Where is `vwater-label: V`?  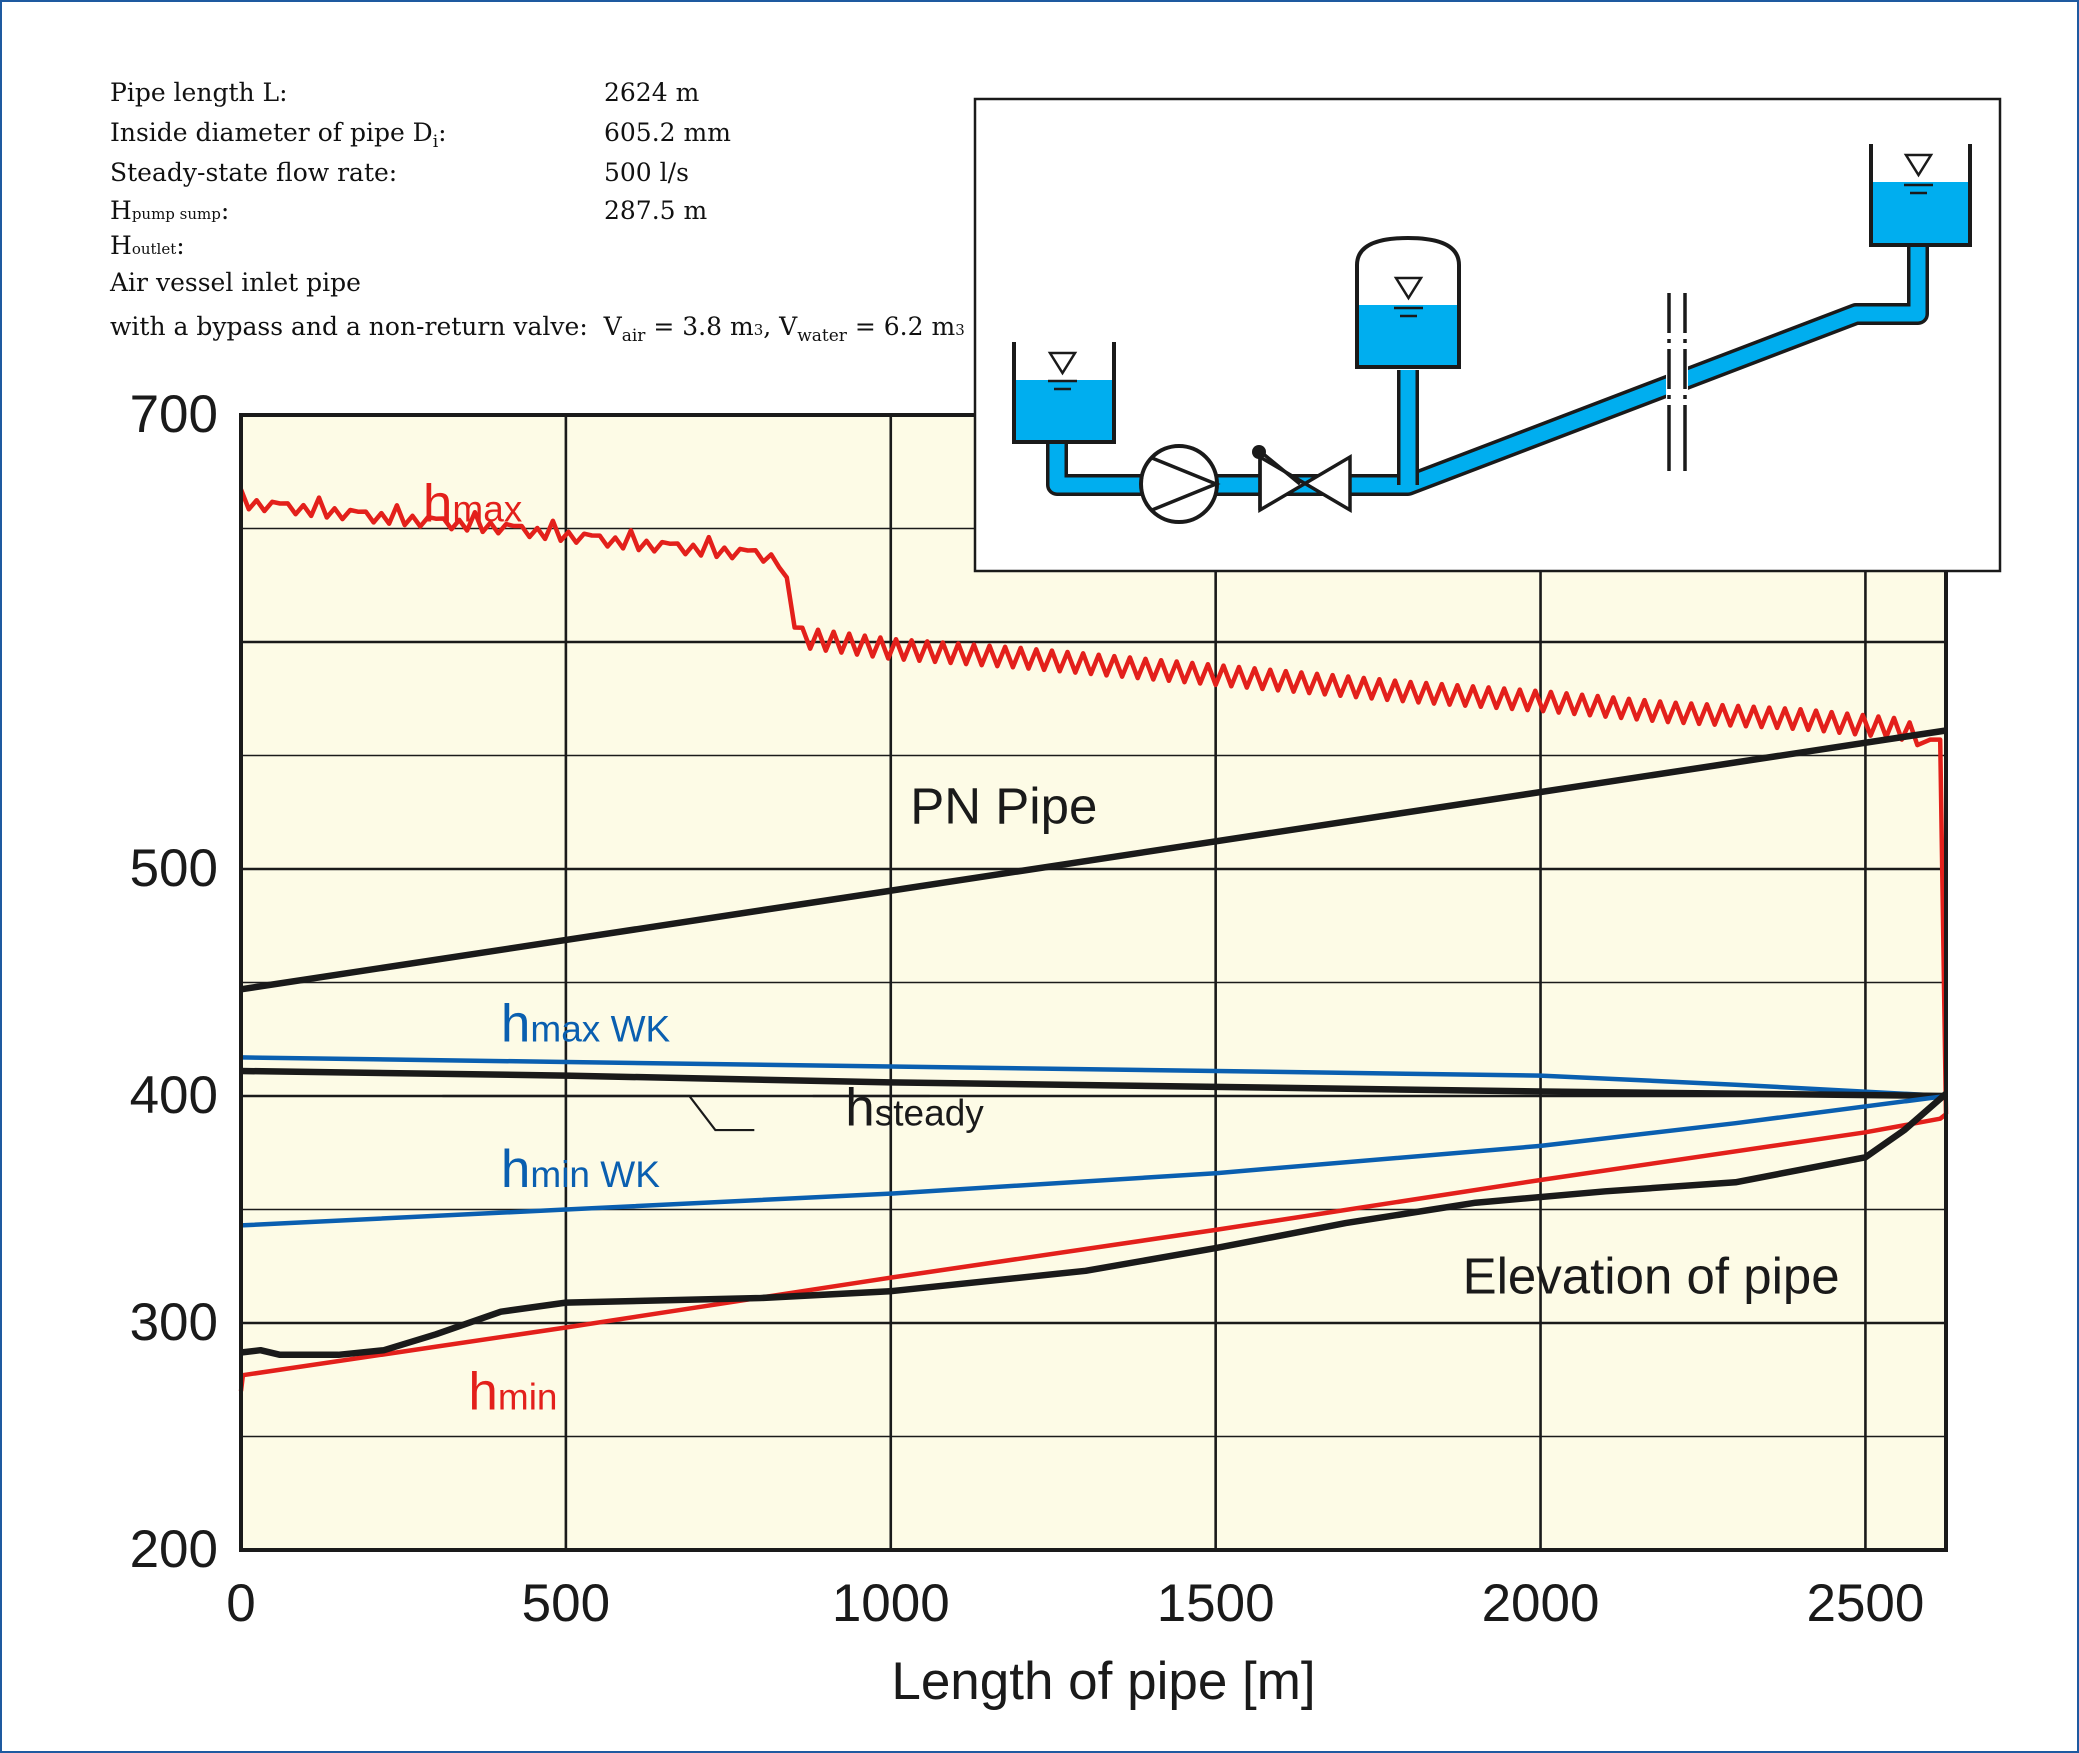 vwater-label: V is located at coordinates (788, 326).